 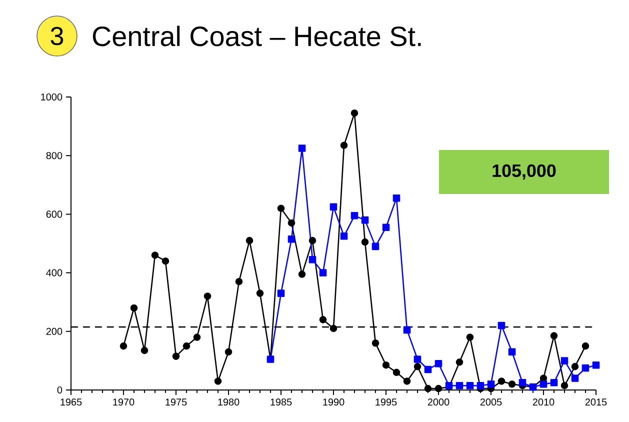 I want to click on y-tick-label: 1000, so click(x=51, y=97).